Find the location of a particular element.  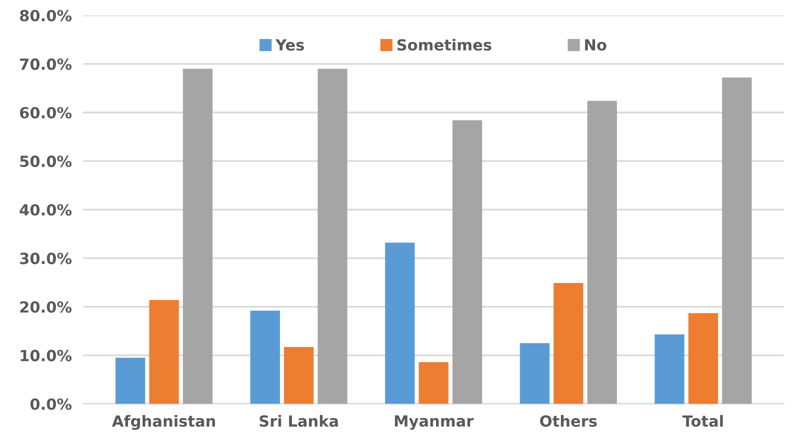

y-tick-label: 40.0% is located at coordinates (46, 210).